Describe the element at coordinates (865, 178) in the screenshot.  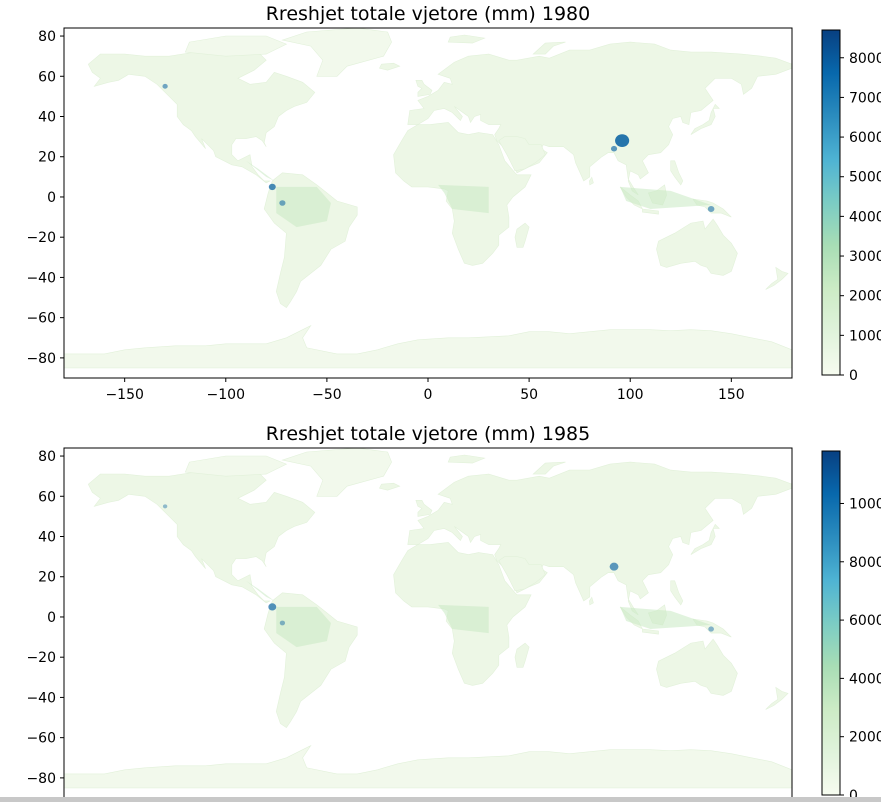
I see `colorbar-tick-label: 5000` at that location.